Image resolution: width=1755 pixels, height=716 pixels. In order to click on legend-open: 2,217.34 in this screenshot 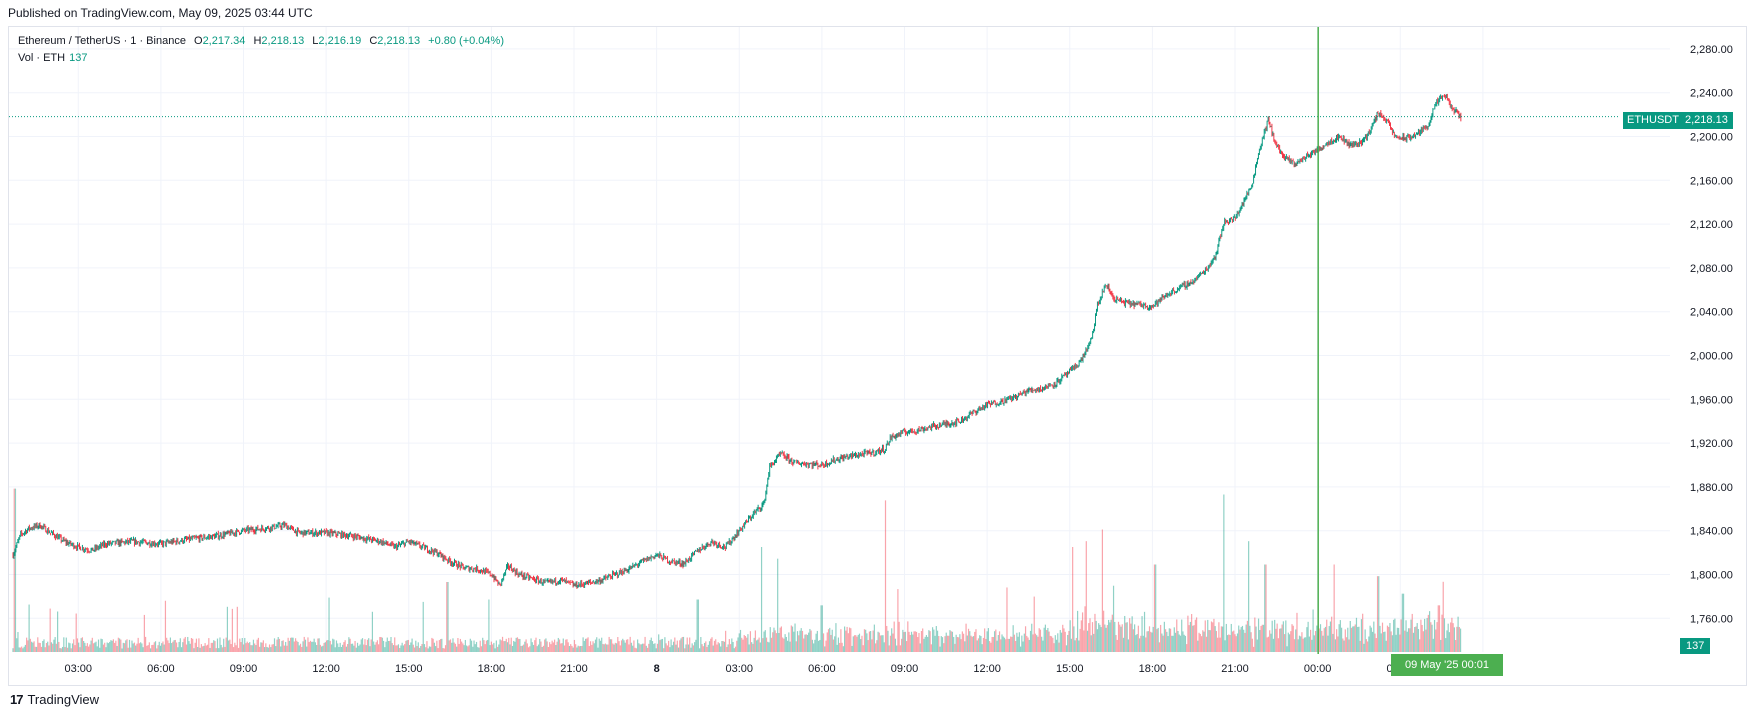, I will do `click(224, 41)`.